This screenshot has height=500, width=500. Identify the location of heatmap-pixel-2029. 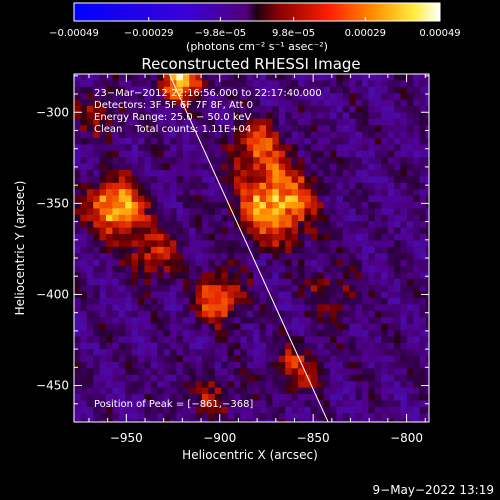
(160, 308).